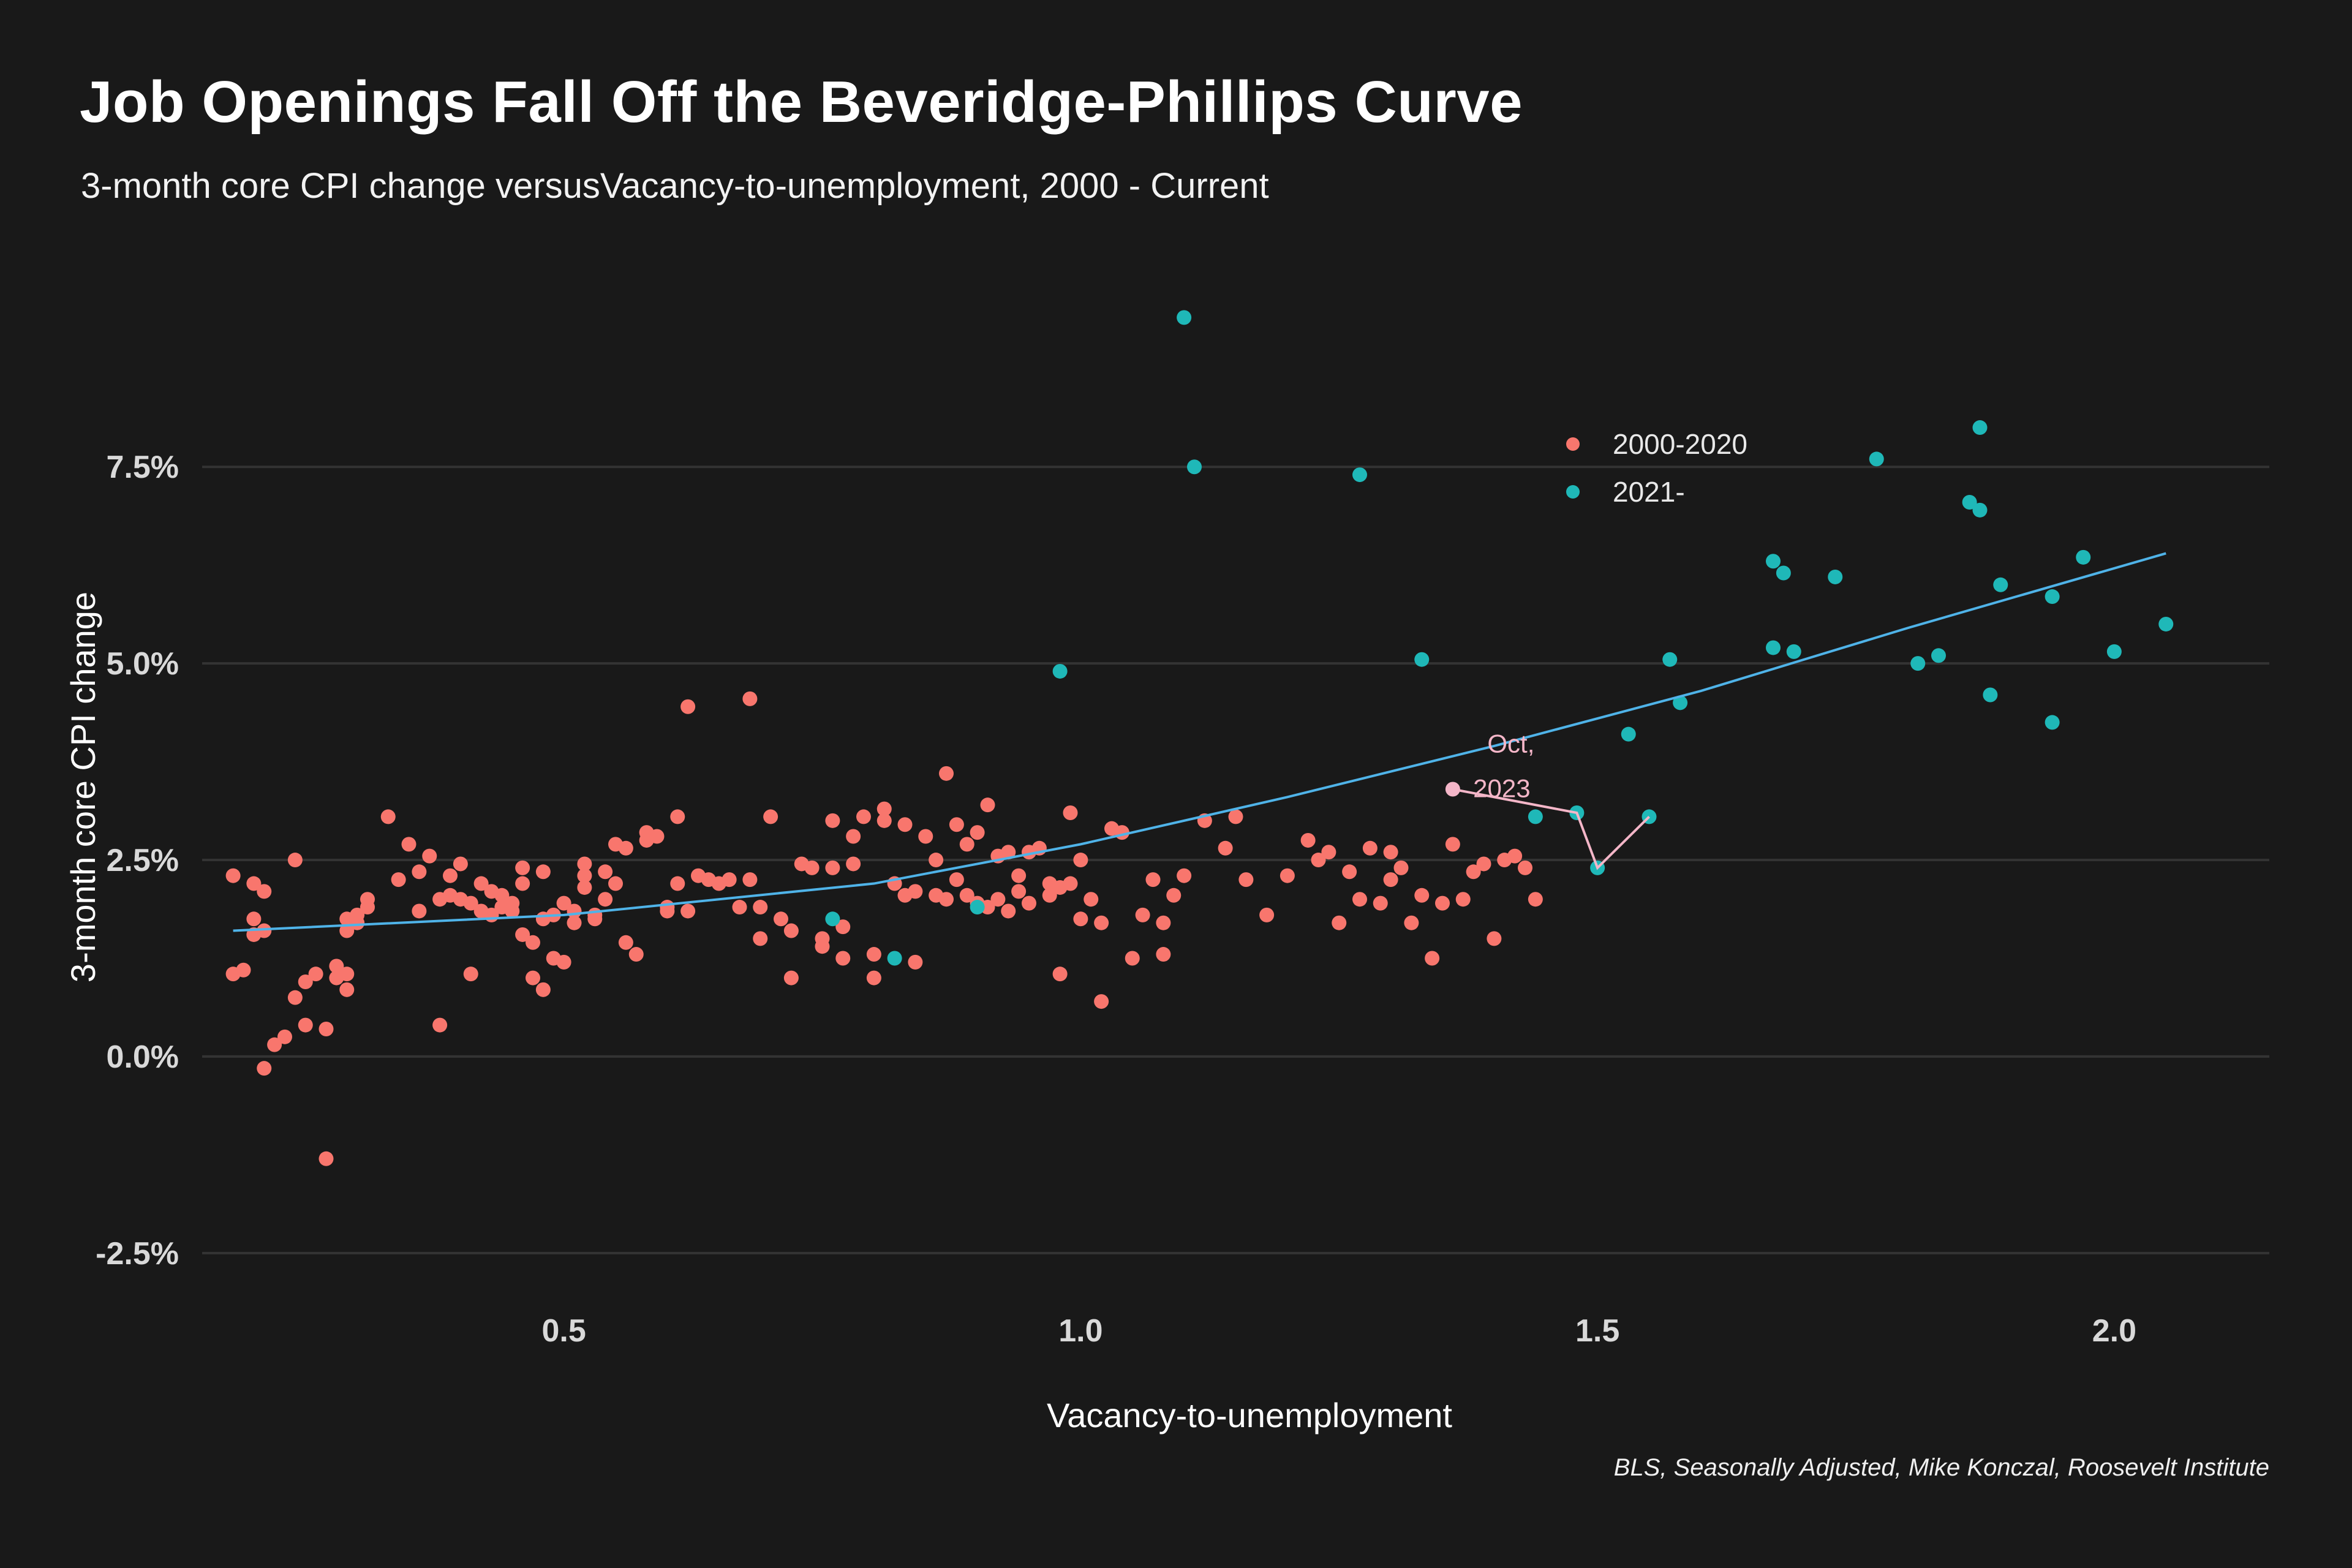  What do you see at coordinates (137, 1254) in the screenshot?
I see `y-tick-label: -2.5%` at bounding box center [137, 1254].